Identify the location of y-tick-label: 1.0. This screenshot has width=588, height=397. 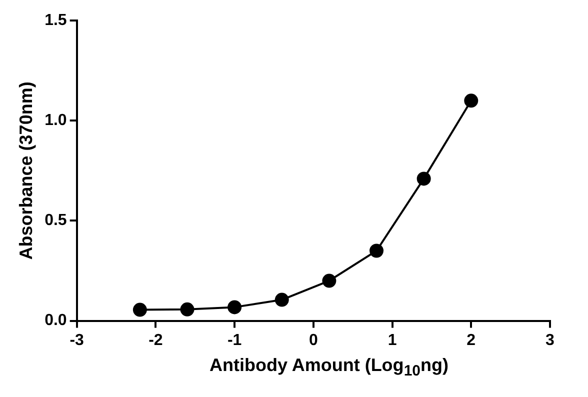
(55, 121).